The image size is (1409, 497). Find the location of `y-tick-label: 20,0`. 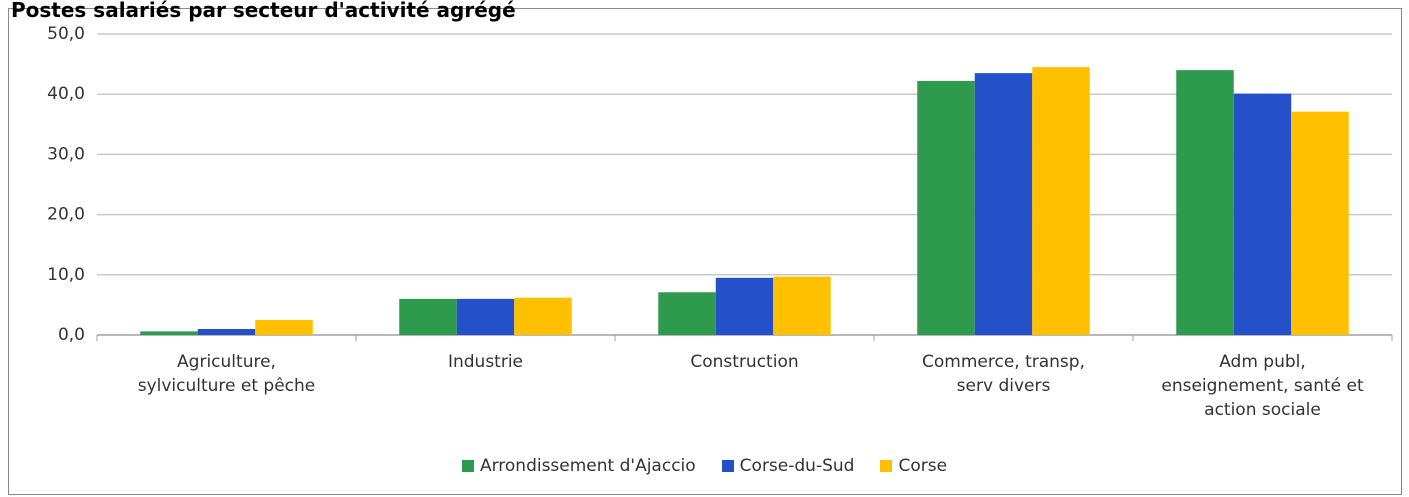

y-tick-label: 20,0 is located at coordinates (66, 215).